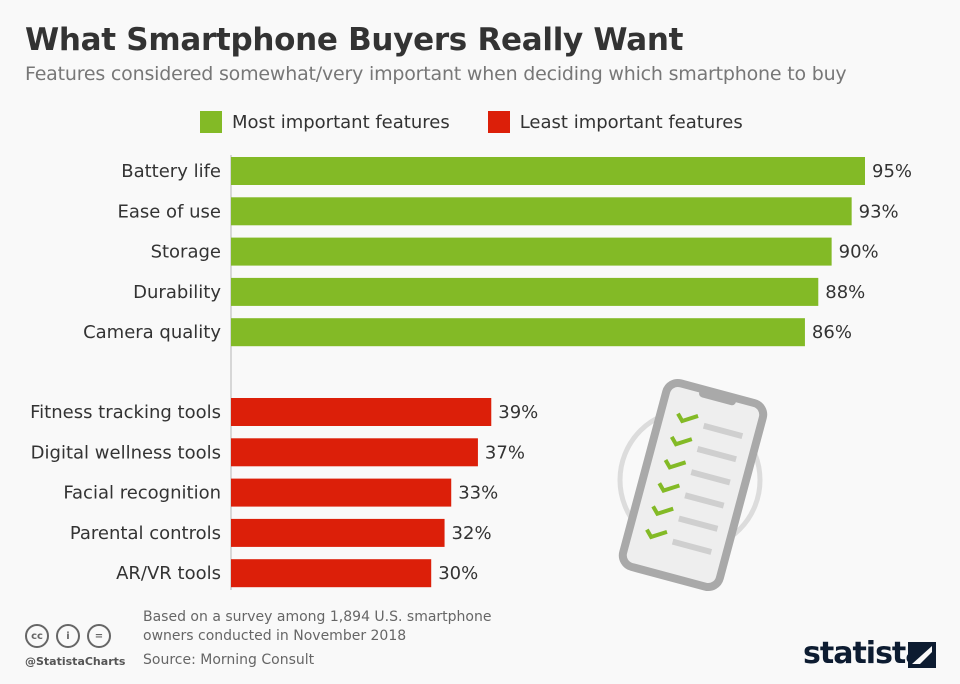  I want to click on attribution-icon: i, so click(68, 636).